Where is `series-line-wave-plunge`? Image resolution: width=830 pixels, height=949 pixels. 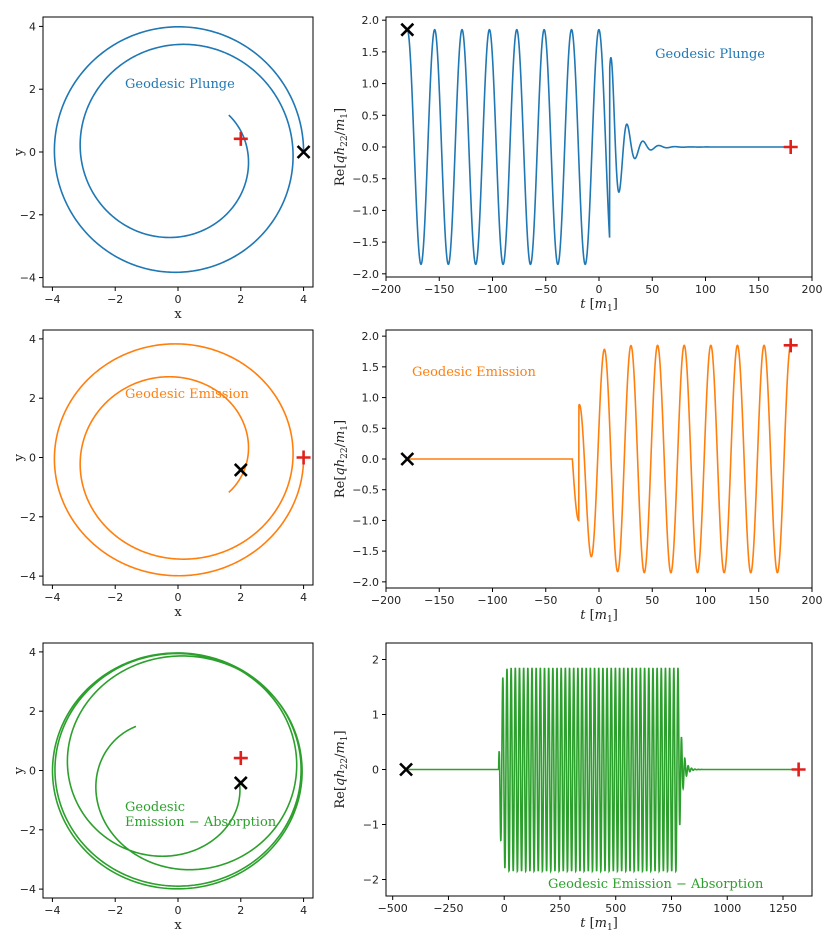 series-line-wave-plunge is located at coordinates (598, 147).